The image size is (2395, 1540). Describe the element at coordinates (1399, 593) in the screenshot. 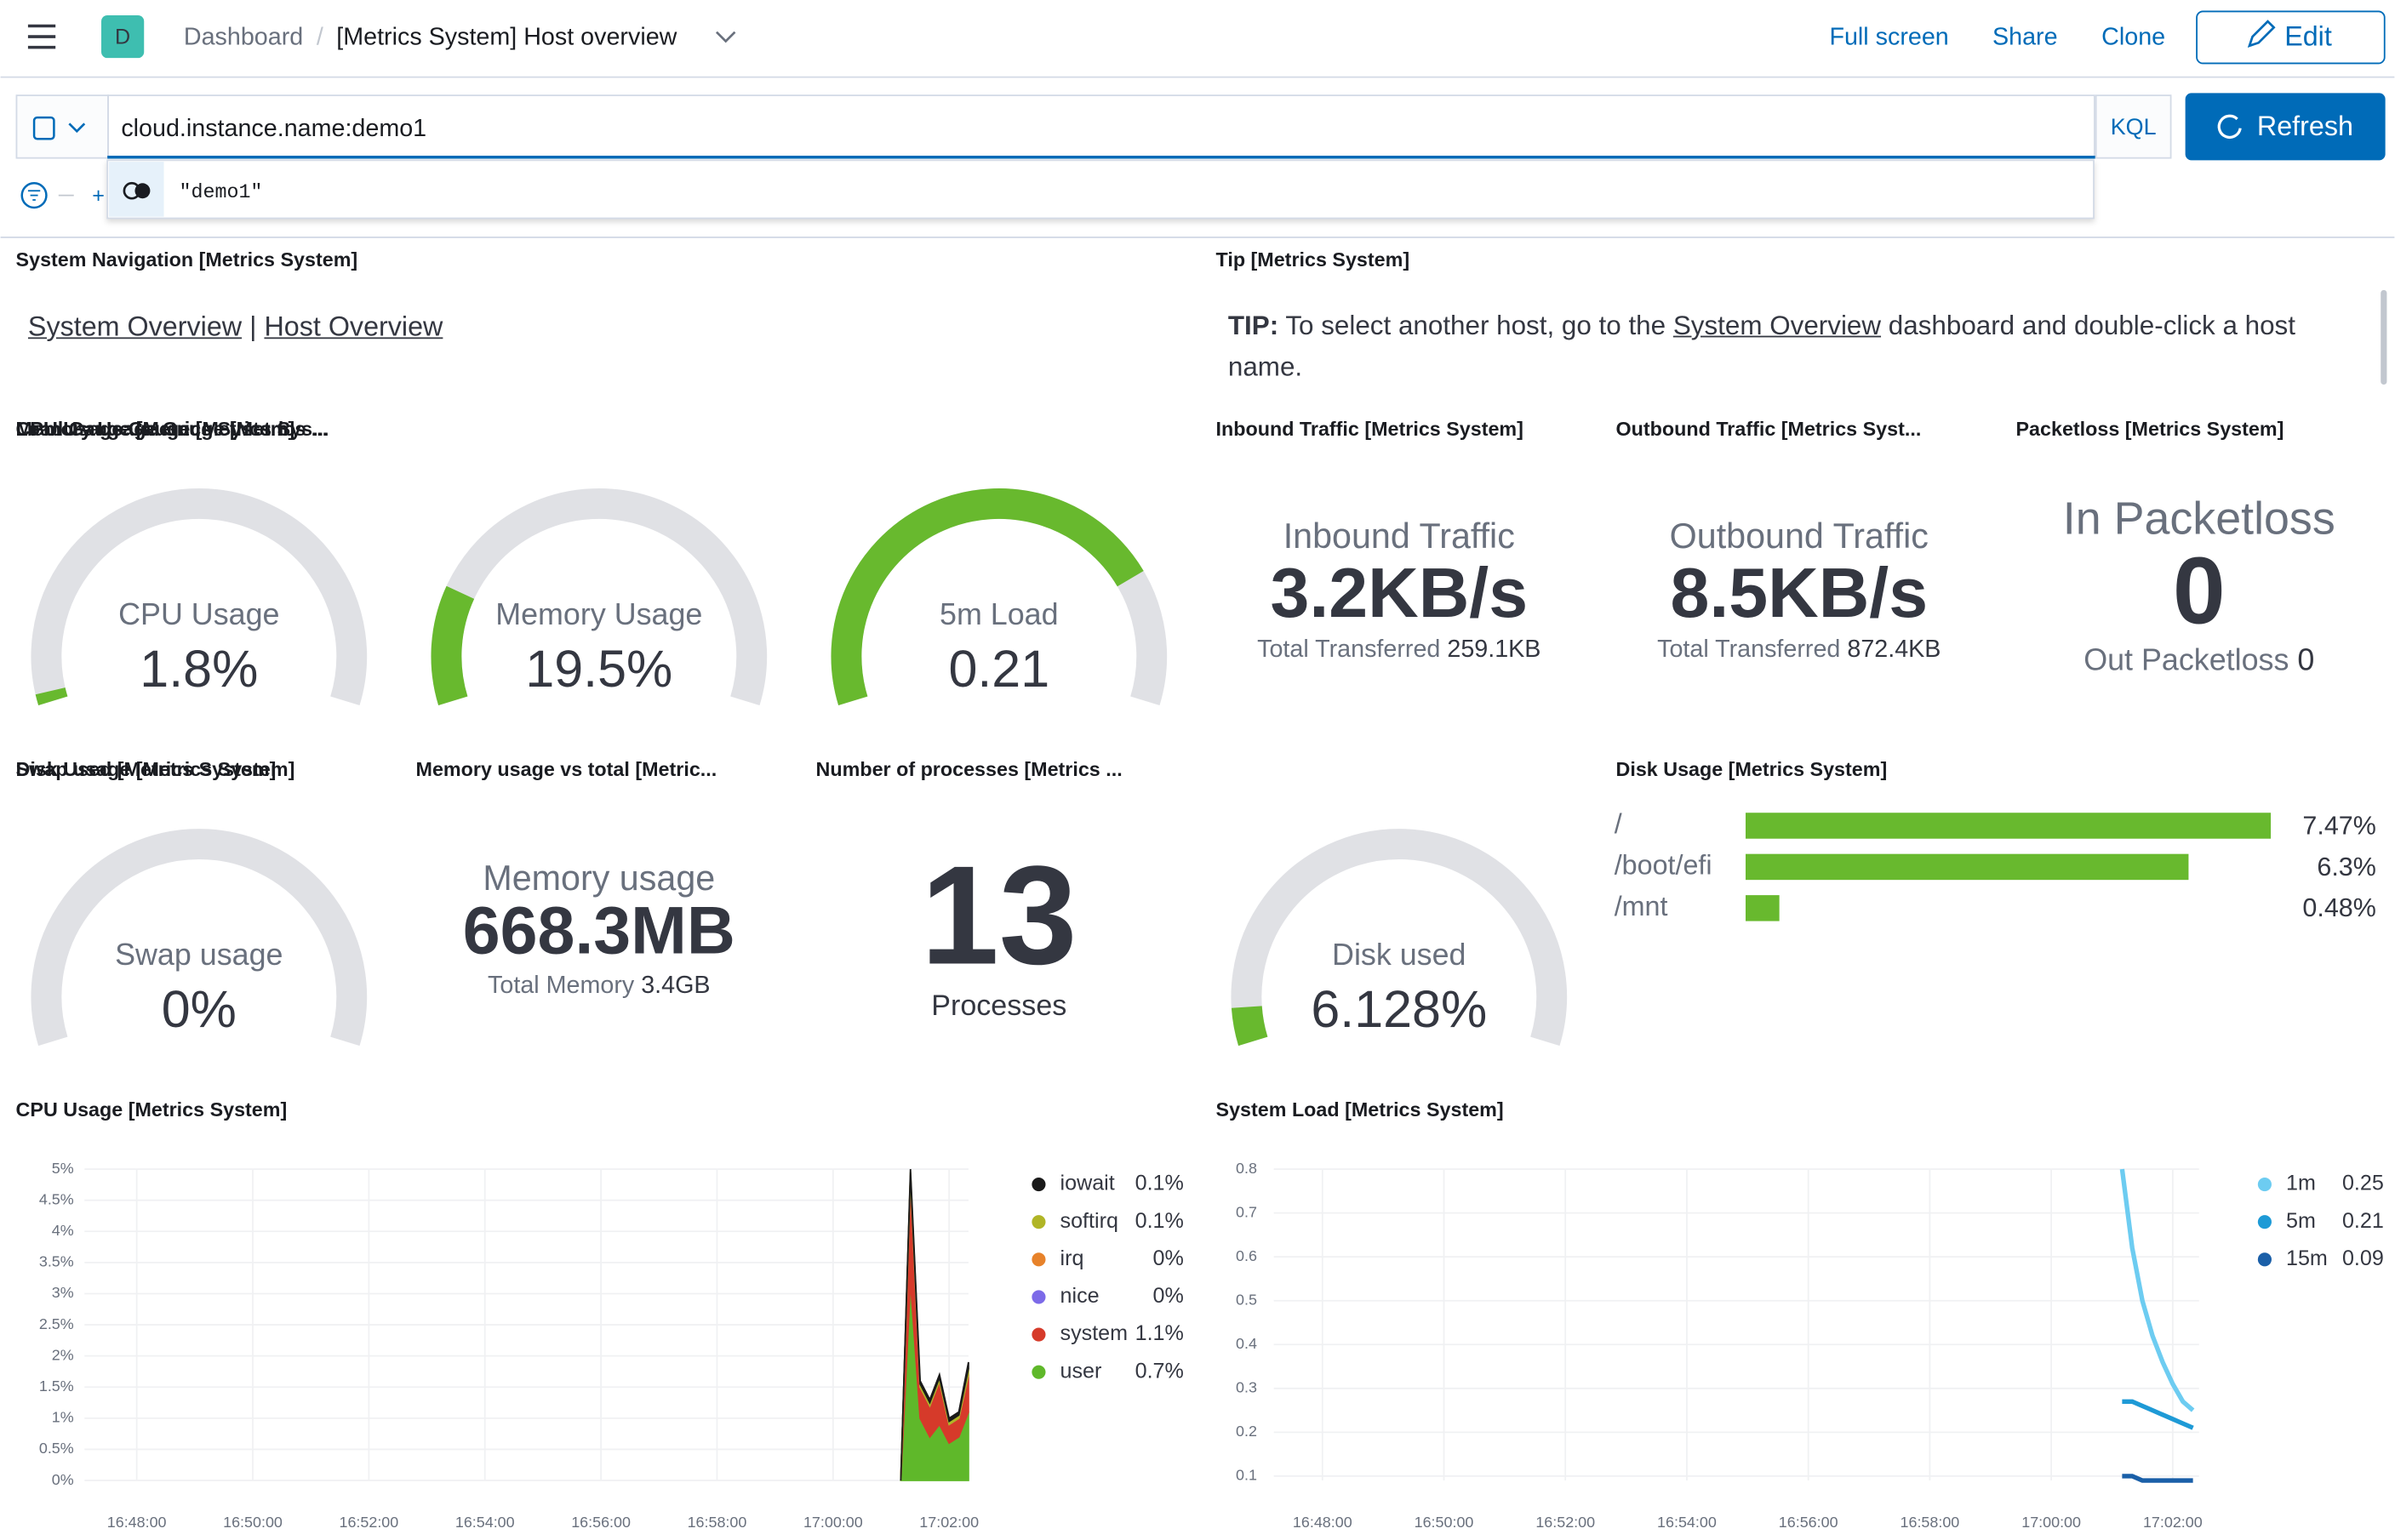

I see `metric-value: 3.2KB/s` at that location.